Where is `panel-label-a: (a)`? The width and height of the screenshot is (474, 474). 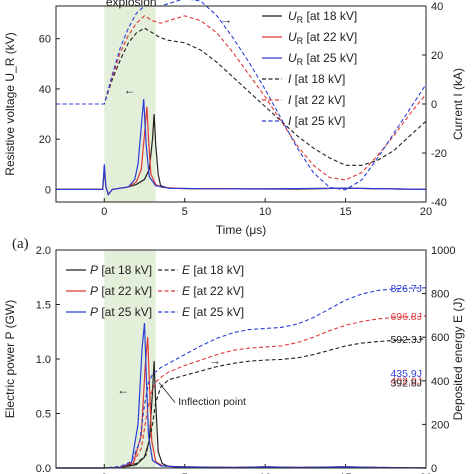
panel-label-a: (a) is located at coordinates (20, 244).